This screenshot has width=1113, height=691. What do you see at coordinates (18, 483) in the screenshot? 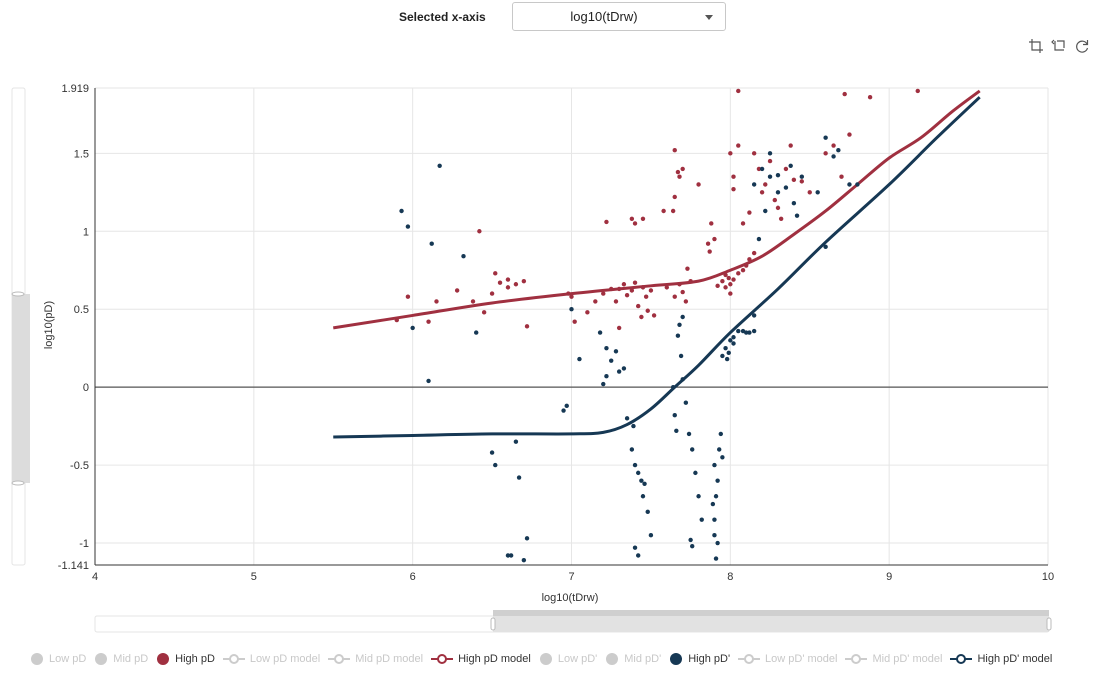
I see `y-zoom-handle-bottom` at bounding box center [18, 483].